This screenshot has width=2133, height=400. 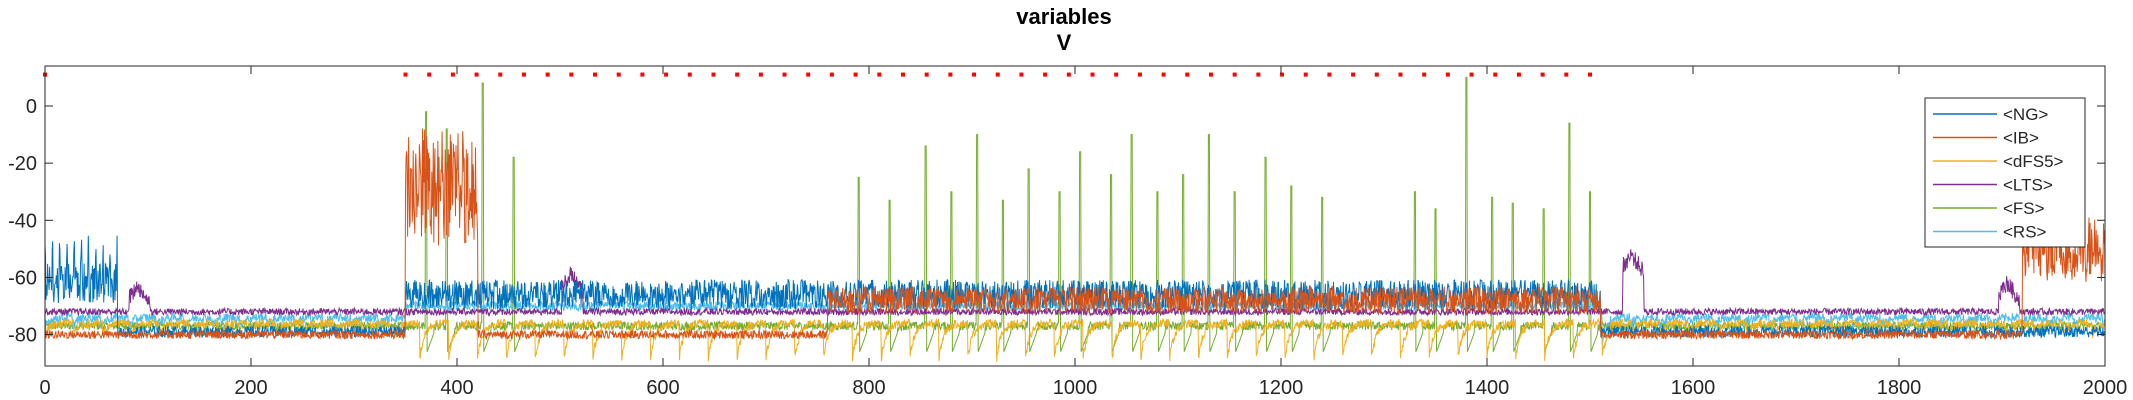 I want to click on chart-subtitle: V, so click(x=1064, y=42).